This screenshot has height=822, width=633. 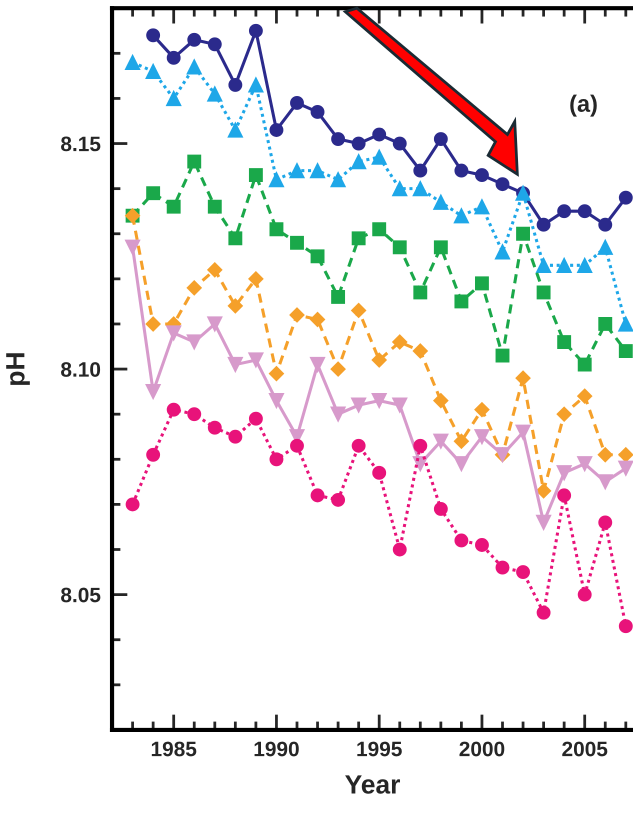 I want to click on y-tick-label: 8.15, so click(x=80, y=144).